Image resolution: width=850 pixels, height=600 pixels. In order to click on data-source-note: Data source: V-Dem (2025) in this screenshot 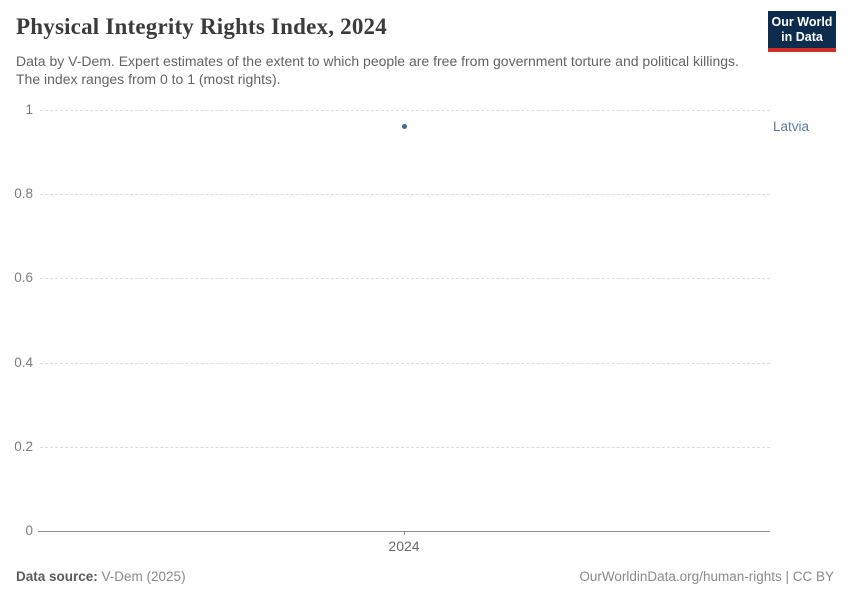, I will do `click(101, 576)`.